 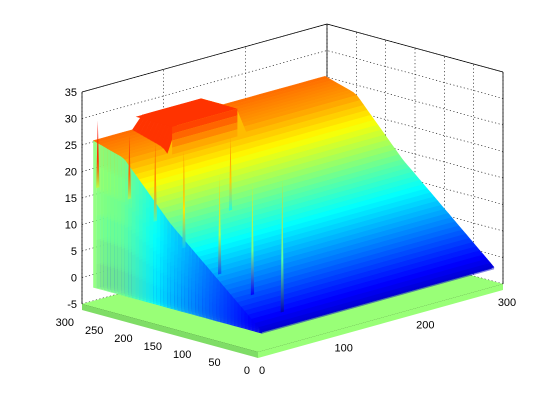 What do you see at coordinates (123, 339) in the screenshot?
I see `y-tick-label: 200` at bounding box center [123, 339].